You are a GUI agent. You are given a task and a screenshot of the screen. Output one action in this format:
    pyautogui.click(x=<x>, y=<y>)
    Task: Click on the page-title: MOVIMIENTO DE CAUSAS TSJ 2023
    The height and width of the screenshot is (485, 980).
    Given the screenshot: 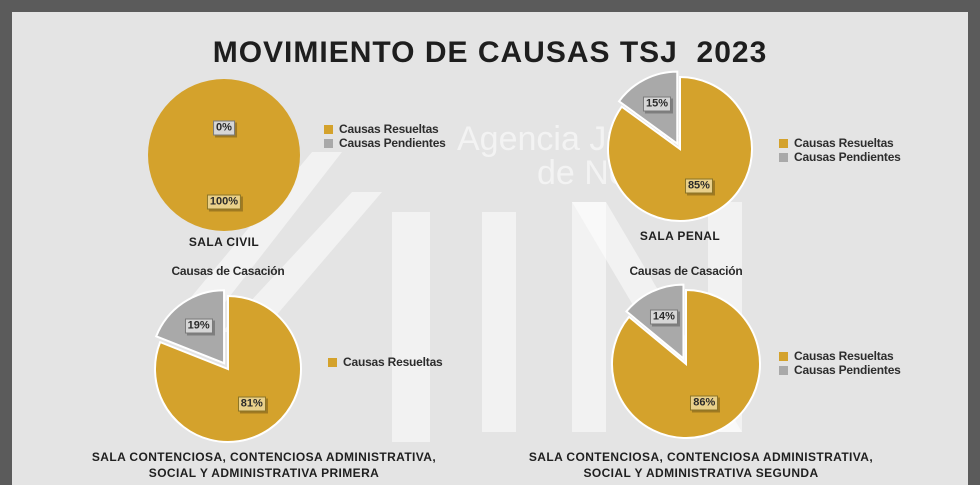 What is the action you would take?
    pyautogui.click(x=490, y=52)
    